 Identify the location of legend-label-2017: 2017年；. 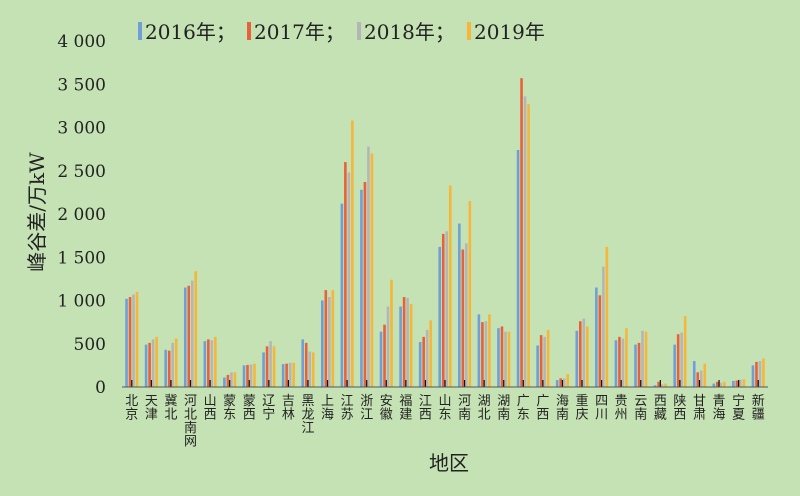
(299, 32).